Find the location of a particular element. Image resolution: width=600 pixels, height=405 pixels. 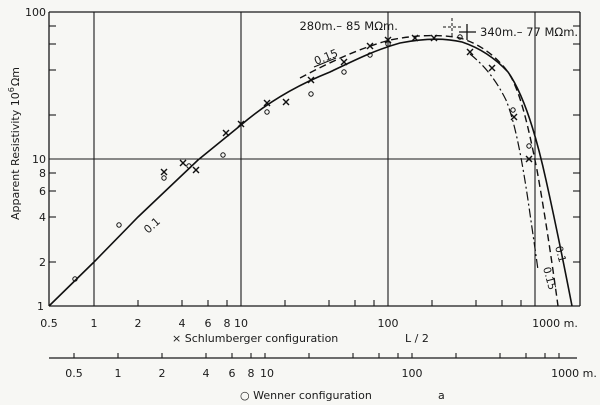

x-ticks-schlumberger is located at coordinates (329, 303).